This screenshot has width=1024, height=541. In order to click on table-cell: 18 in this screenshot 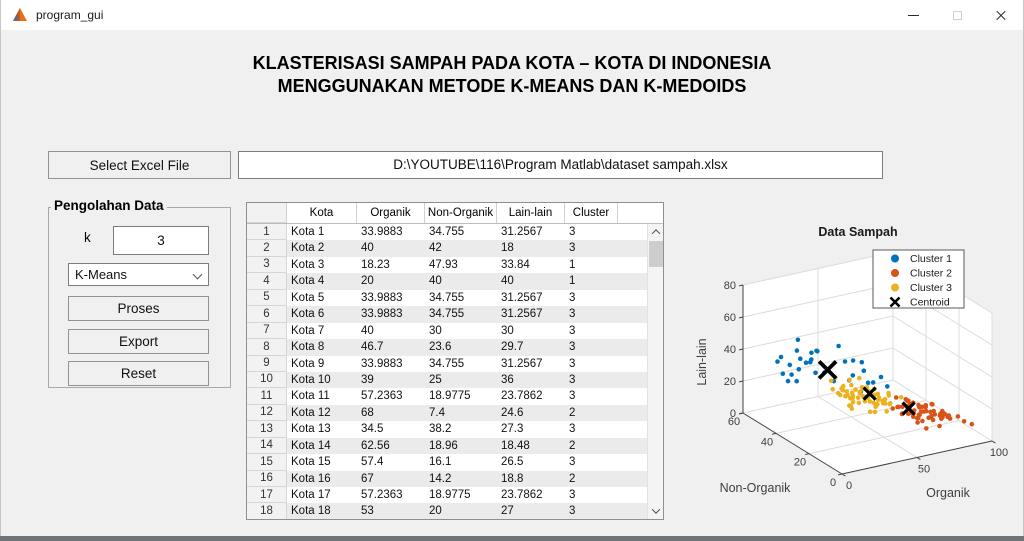, I will do `click(531, 248)`.